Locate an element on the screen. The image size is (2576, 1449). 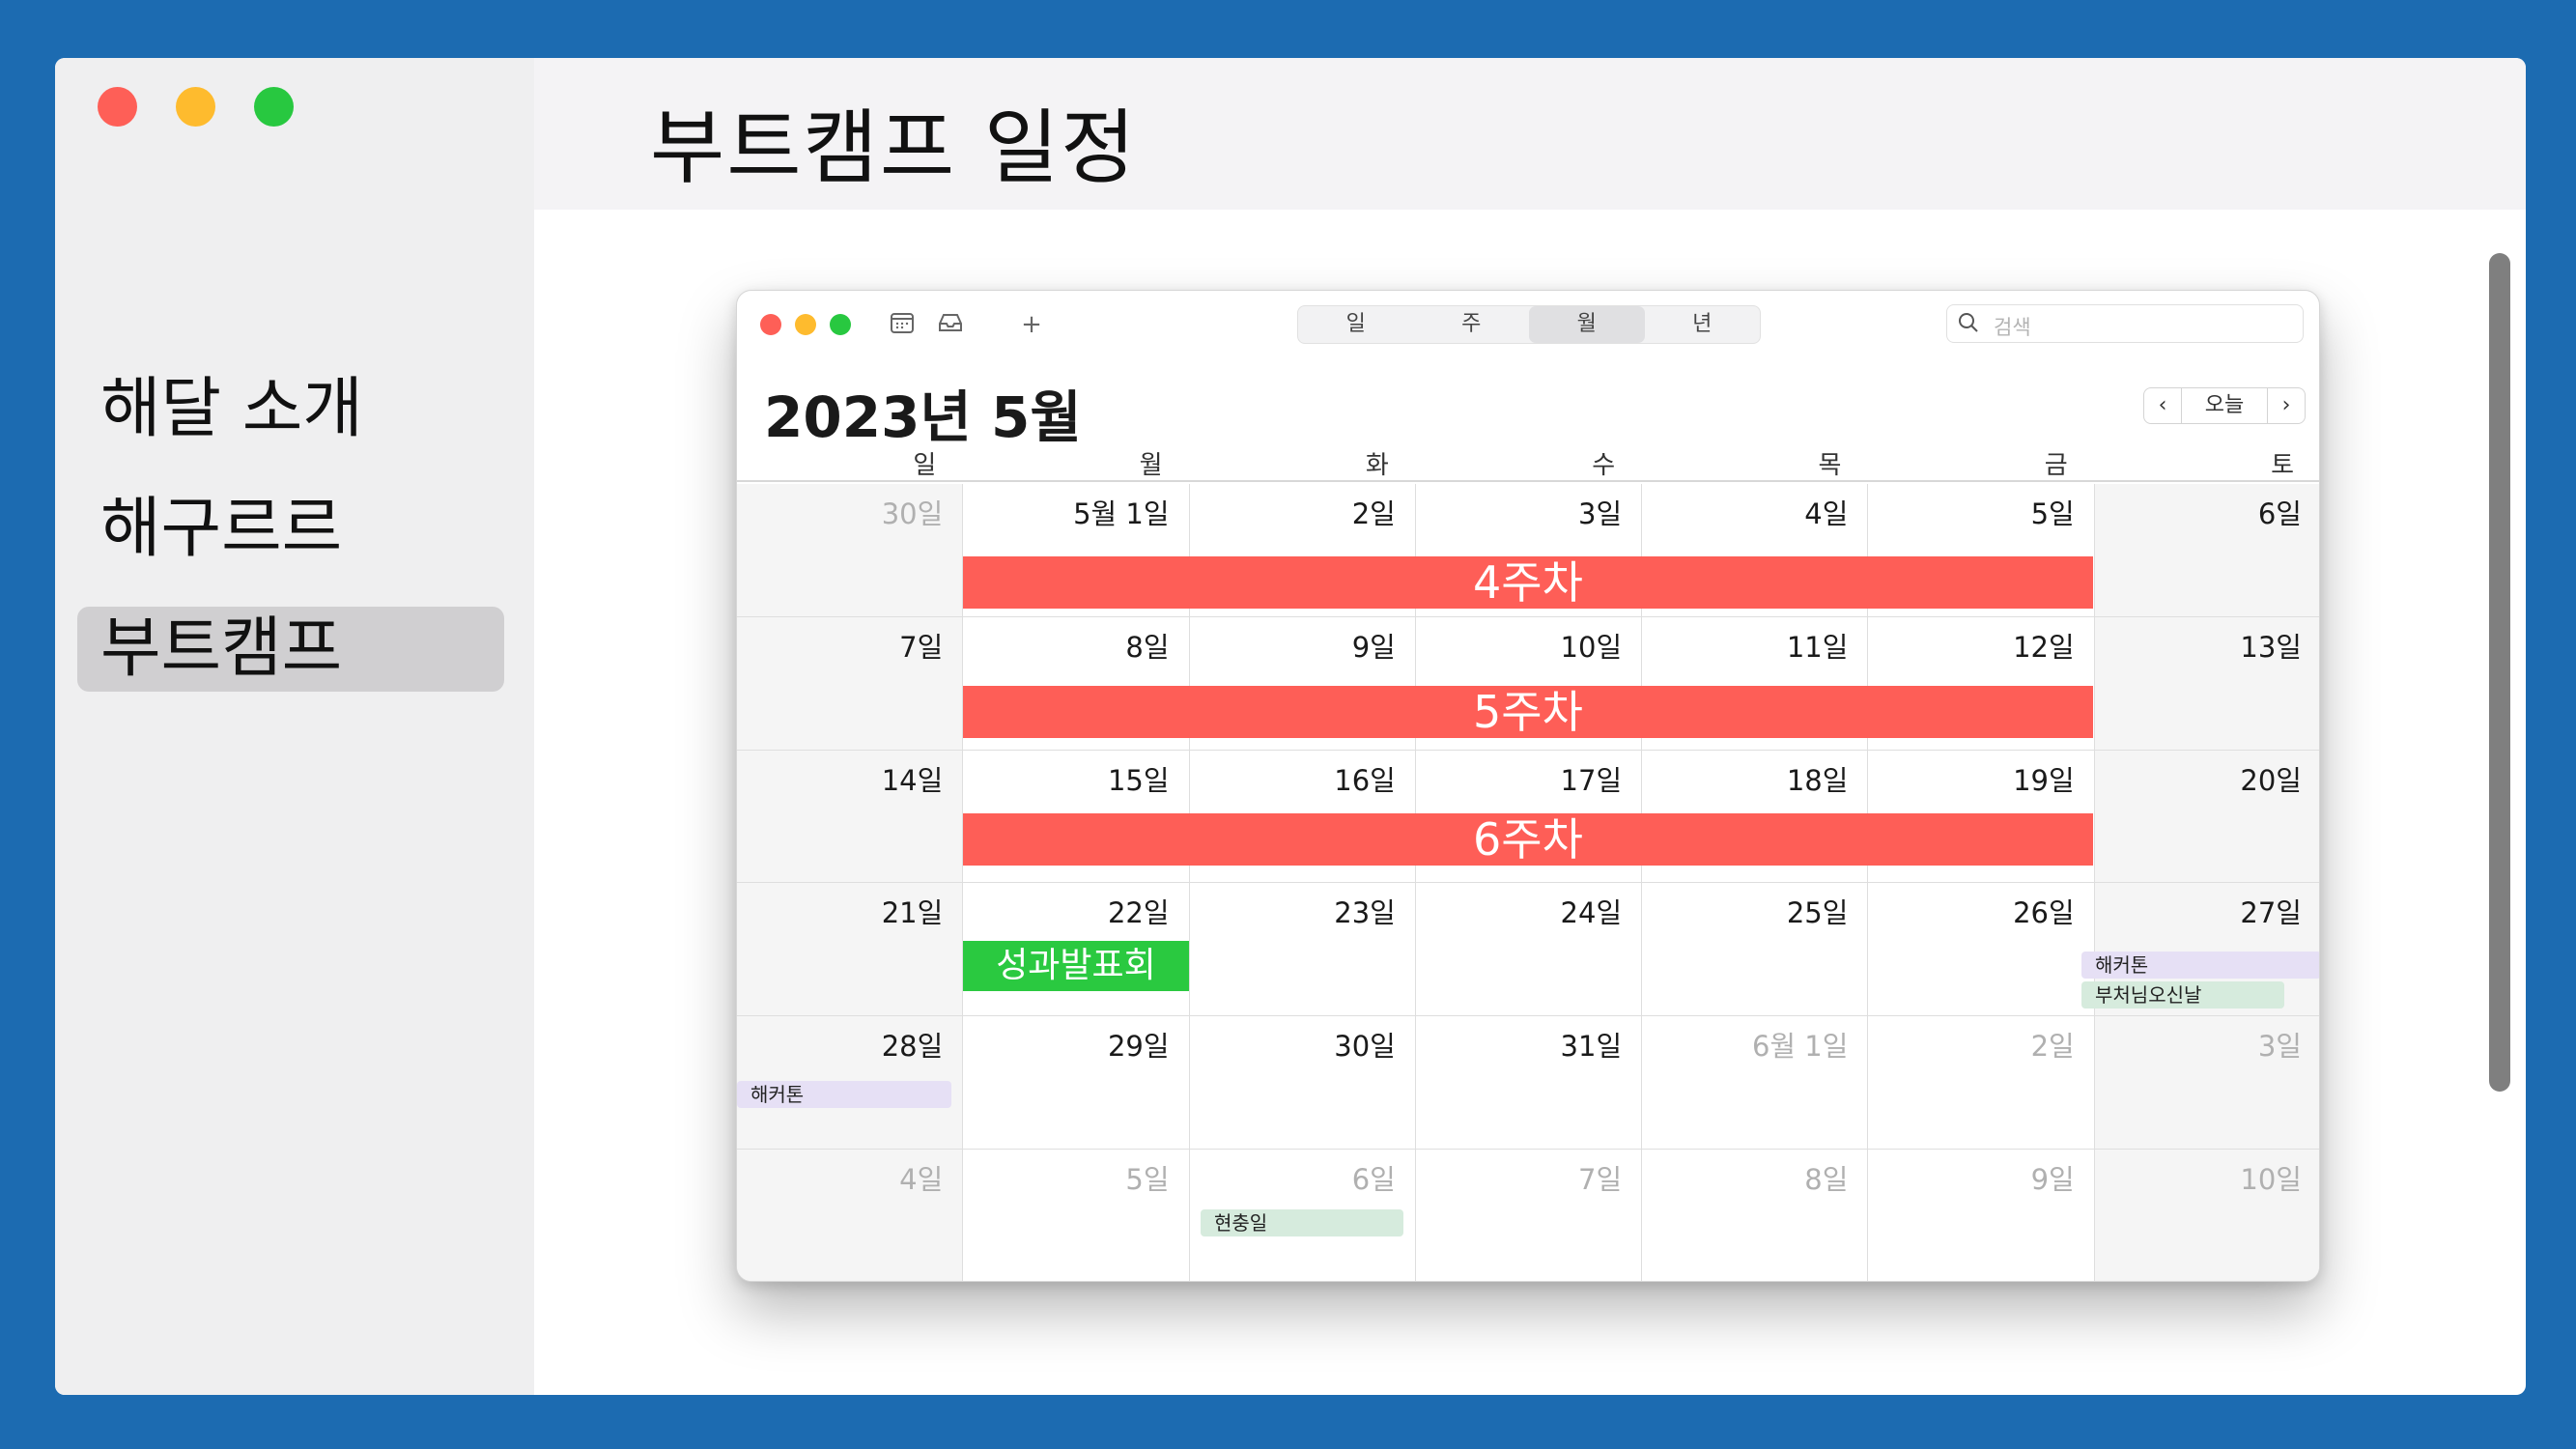
day-number: 21일 is located at coordinates (912, 913).